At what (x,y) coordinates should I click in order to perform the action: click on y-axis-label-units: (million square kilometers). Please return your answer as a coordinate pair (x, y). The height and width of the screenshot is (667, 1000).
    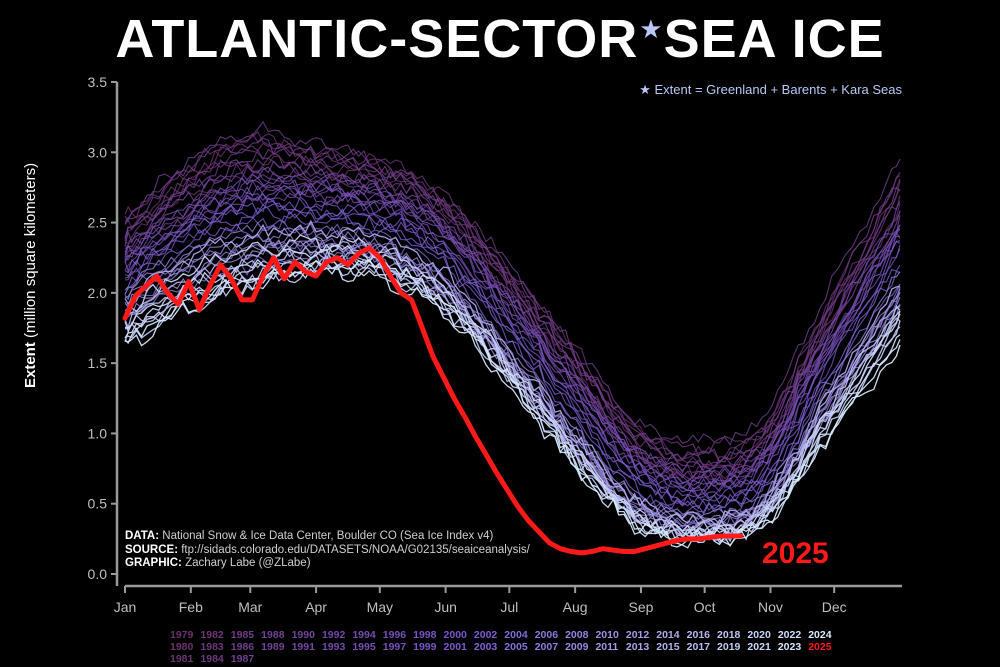
    Looking at the image, I should click on (30, 250).